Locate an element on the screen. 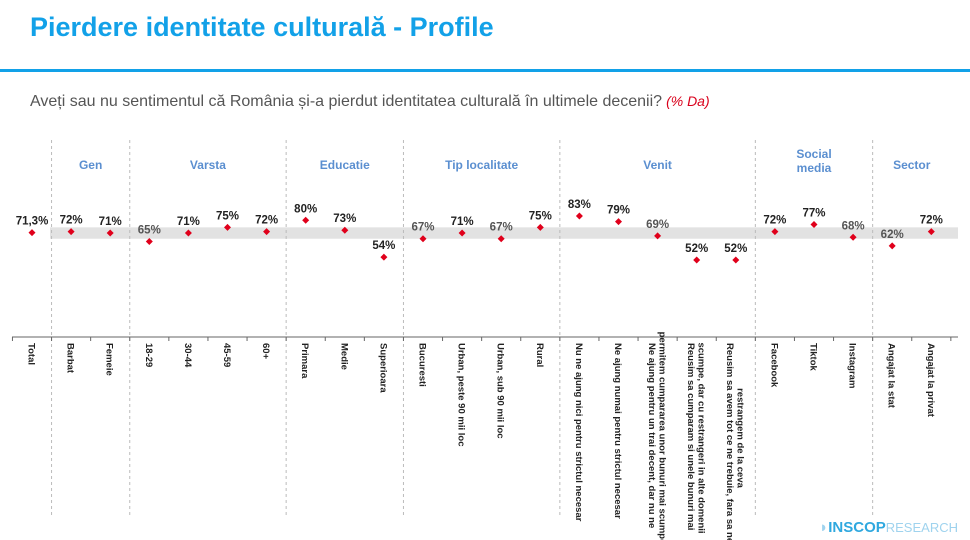 This screenshot has width=970, height=540. category-label: 18-29 is located at coordinates (148, 355).